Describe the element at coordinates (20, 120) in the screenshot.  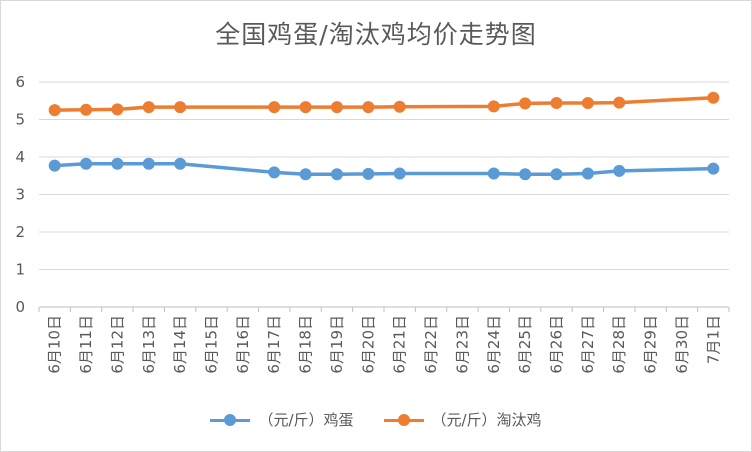
I see `y-tick-label: 5` at that location.